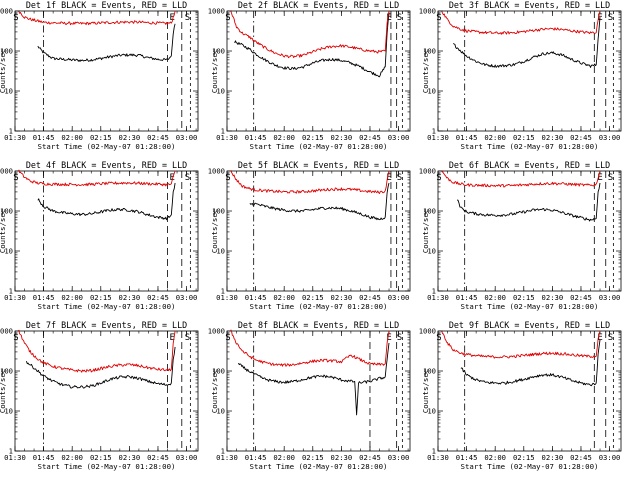 Image resolution: width=640 pixels, height=480 pixels. I want to click on subplot-title: Det 1f BLACK = Events, RED = LLD, so click(106, 5).